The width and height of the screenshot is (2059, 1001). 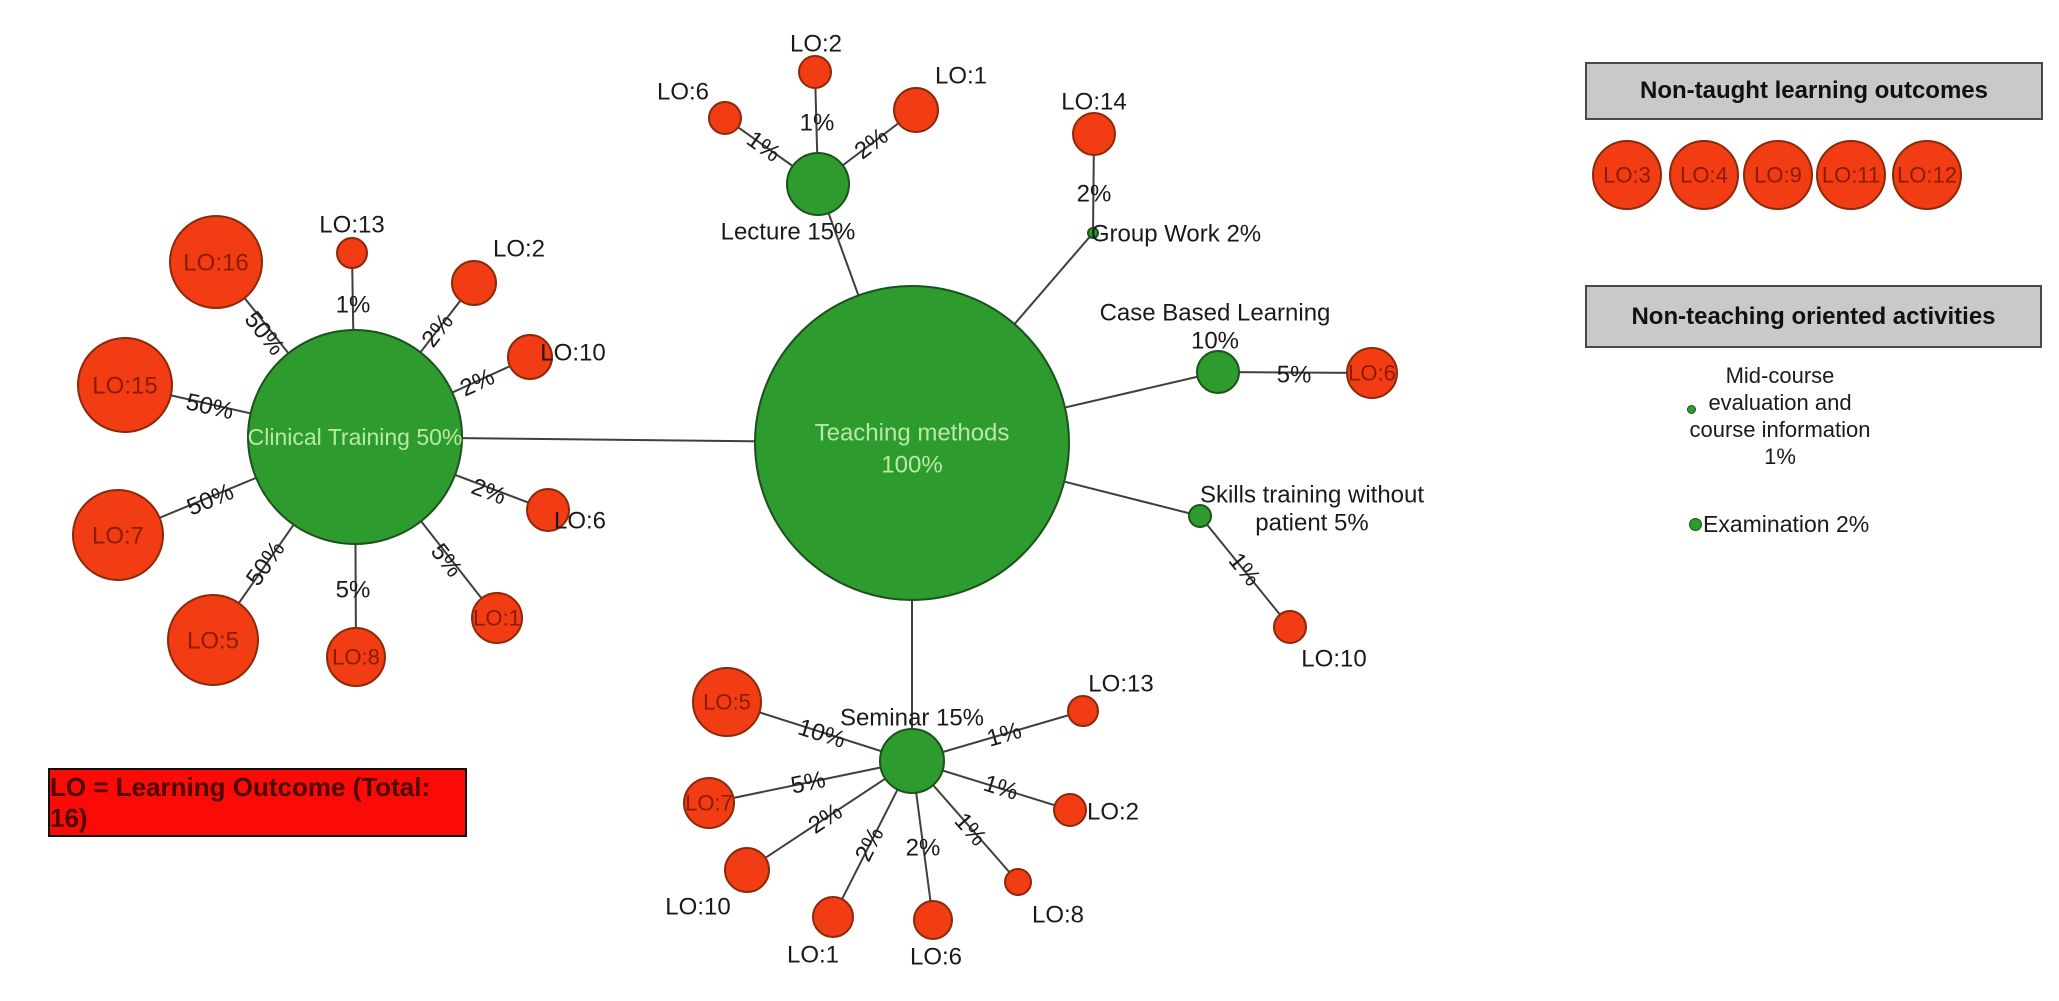 I want to click on edge-pct-skills-lo-10: 1%, so click(x=1244, y=570).